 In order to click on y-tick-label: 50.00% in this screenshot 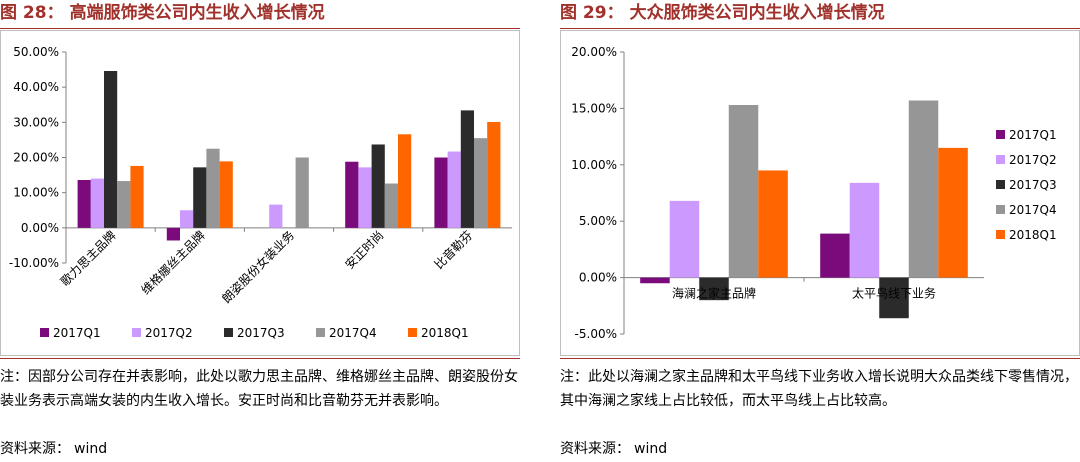, I will do `click(36, 52)`.